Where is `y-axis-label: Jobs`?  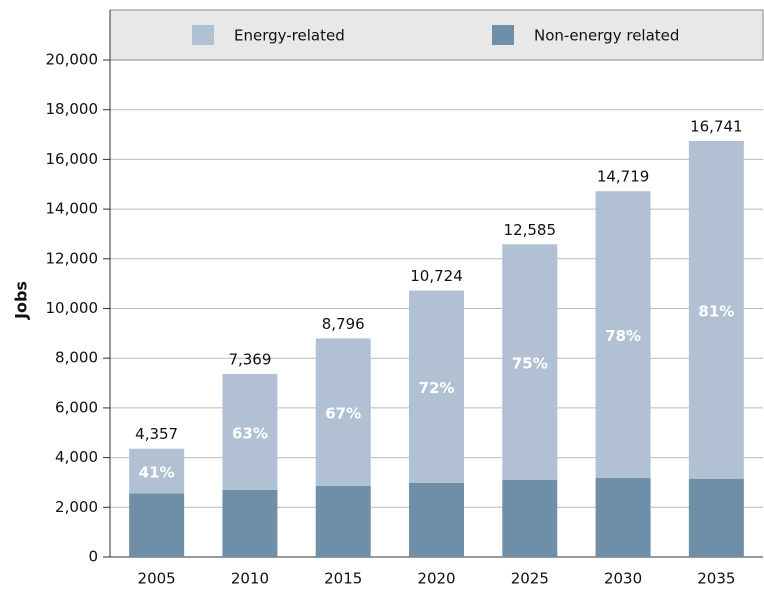 y-axis-label: Jobs is located at coordinates (21, 300).